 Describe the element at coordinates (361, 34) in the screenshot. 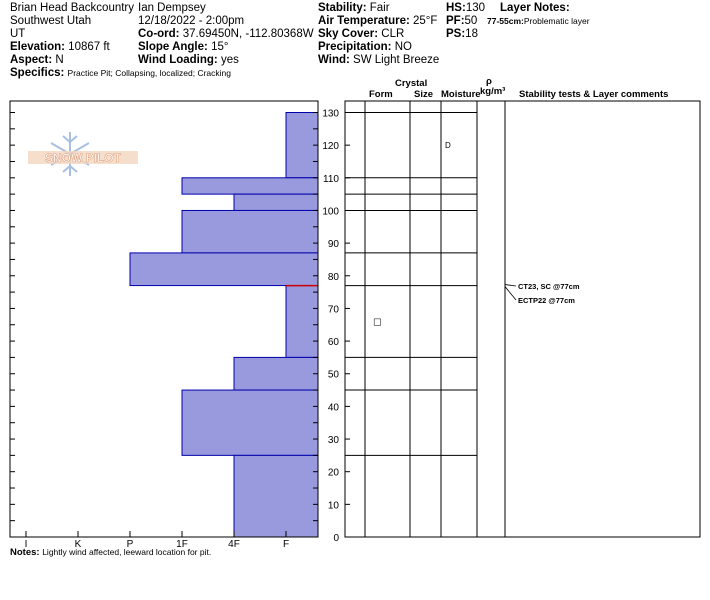

I see `sky-cover: Sky Cover: CLR` at that location.